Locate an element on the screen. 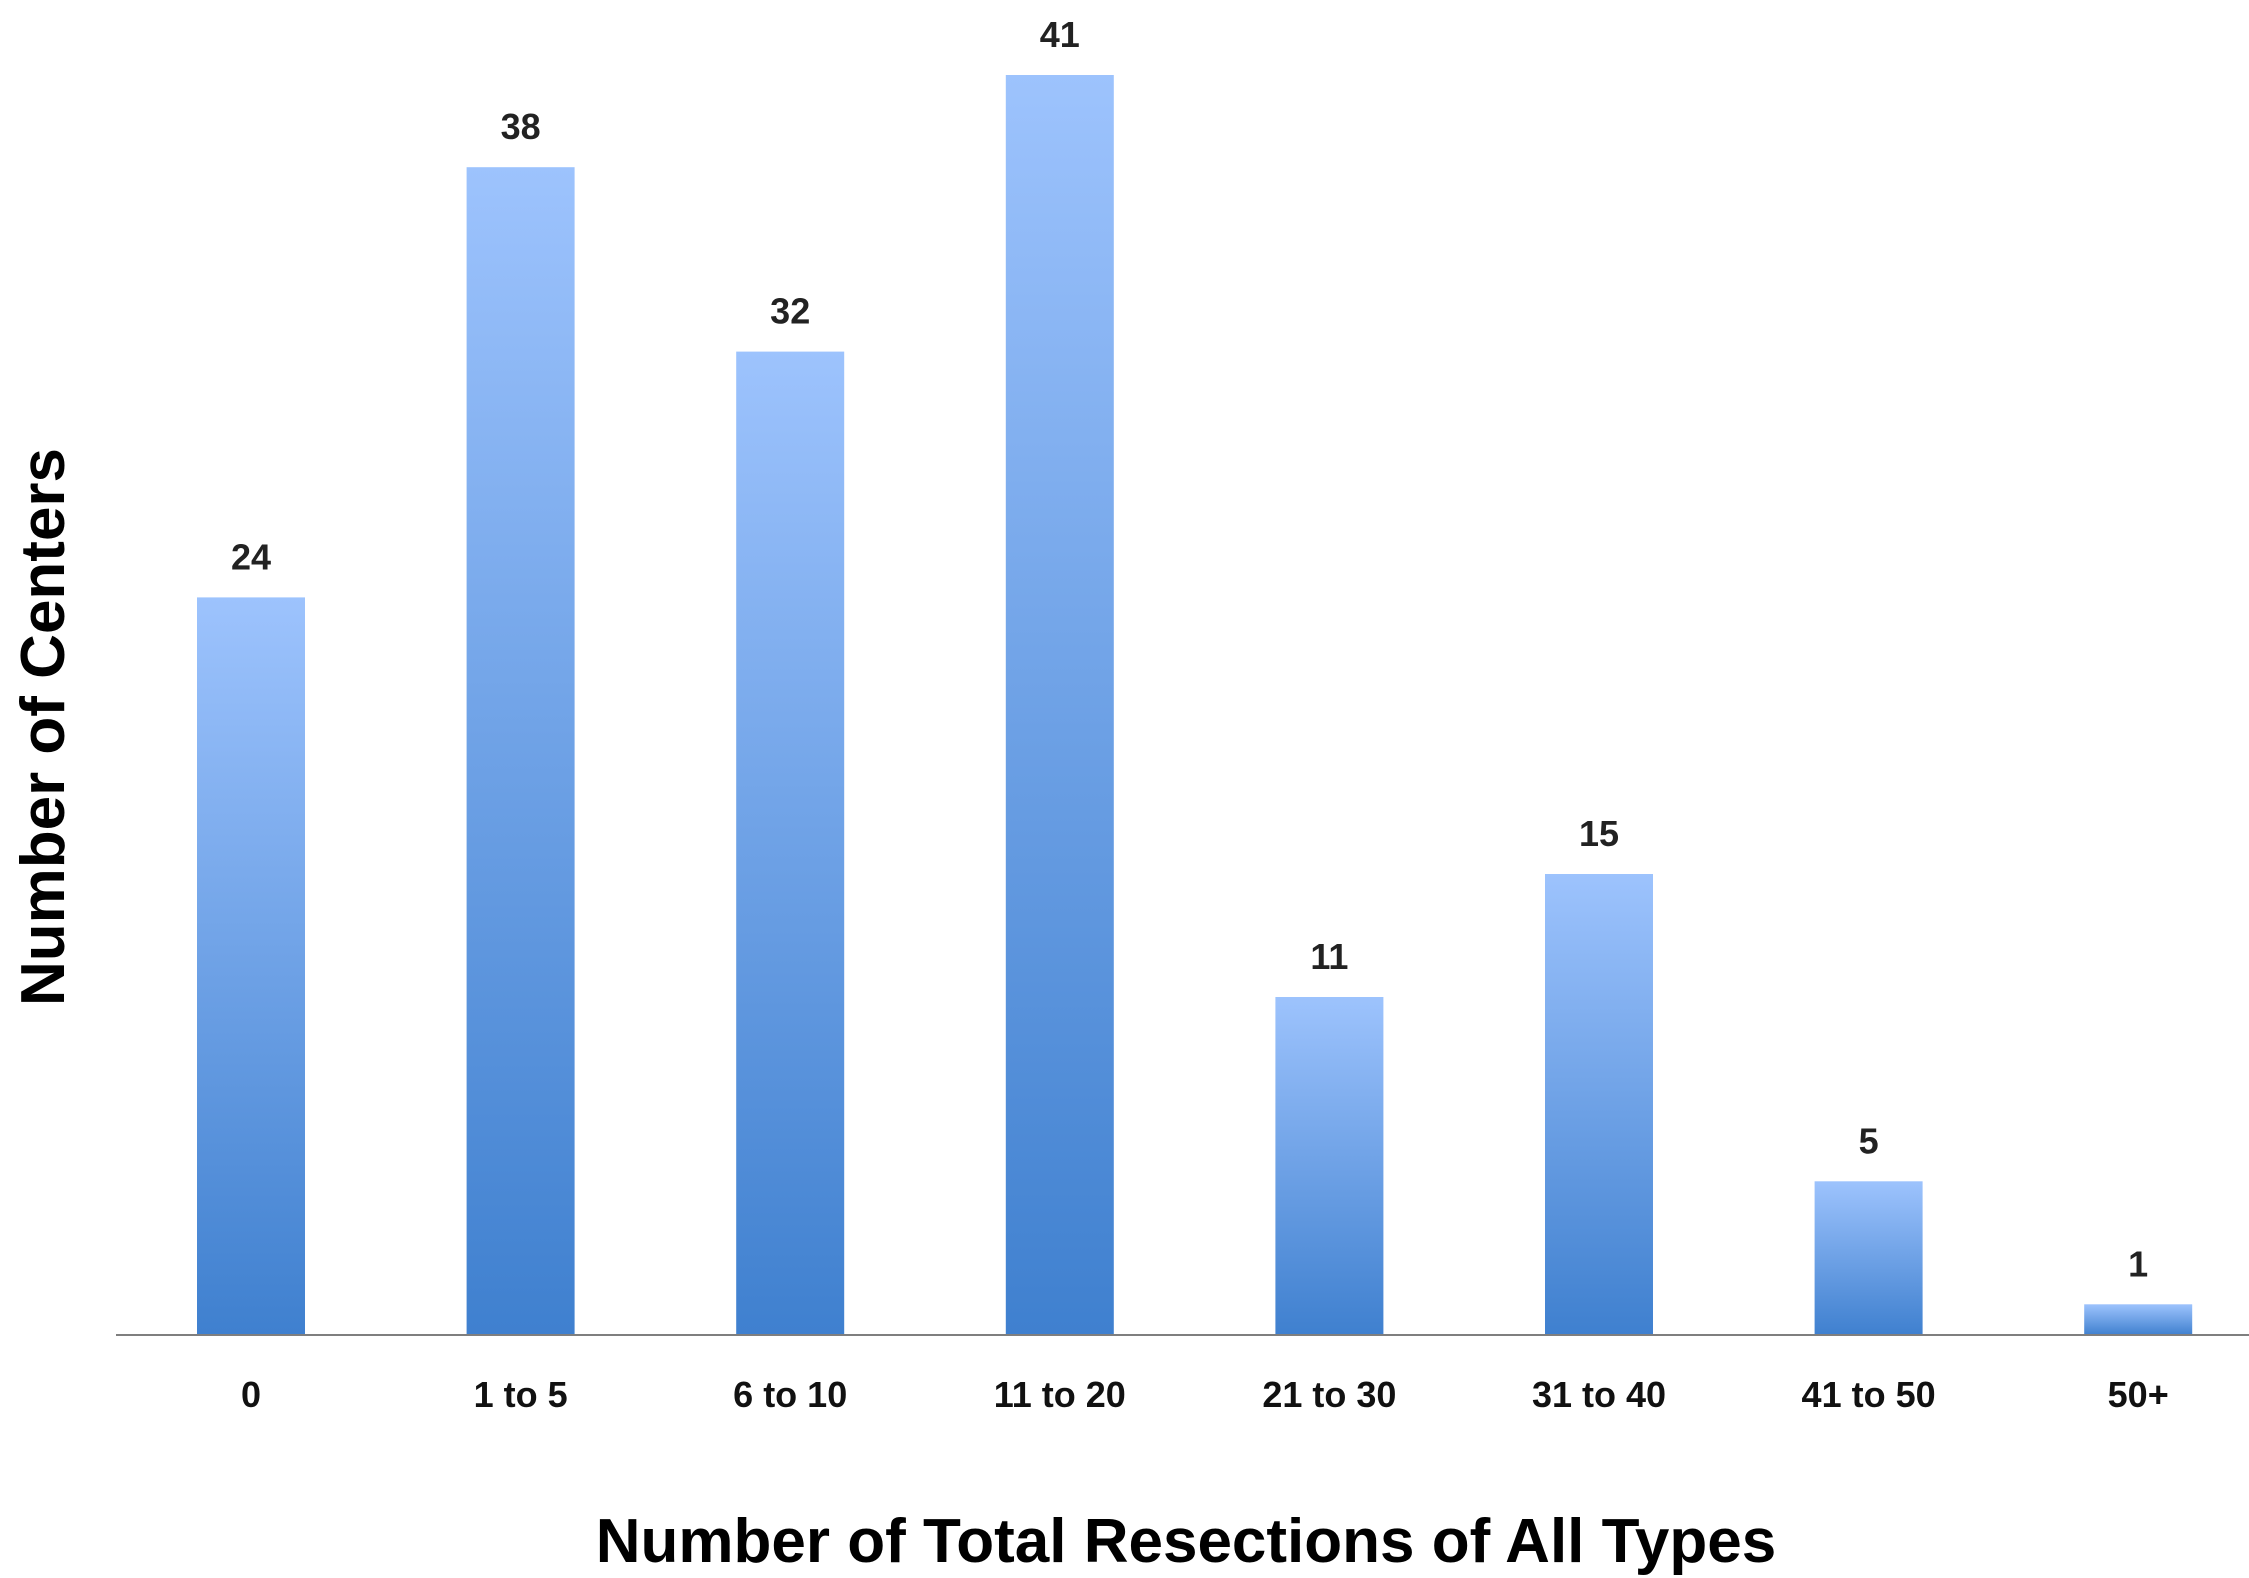 The width and height of the screenshot is (2249, 1578). data-label: 5 is located at coordinates (1869, 1140).